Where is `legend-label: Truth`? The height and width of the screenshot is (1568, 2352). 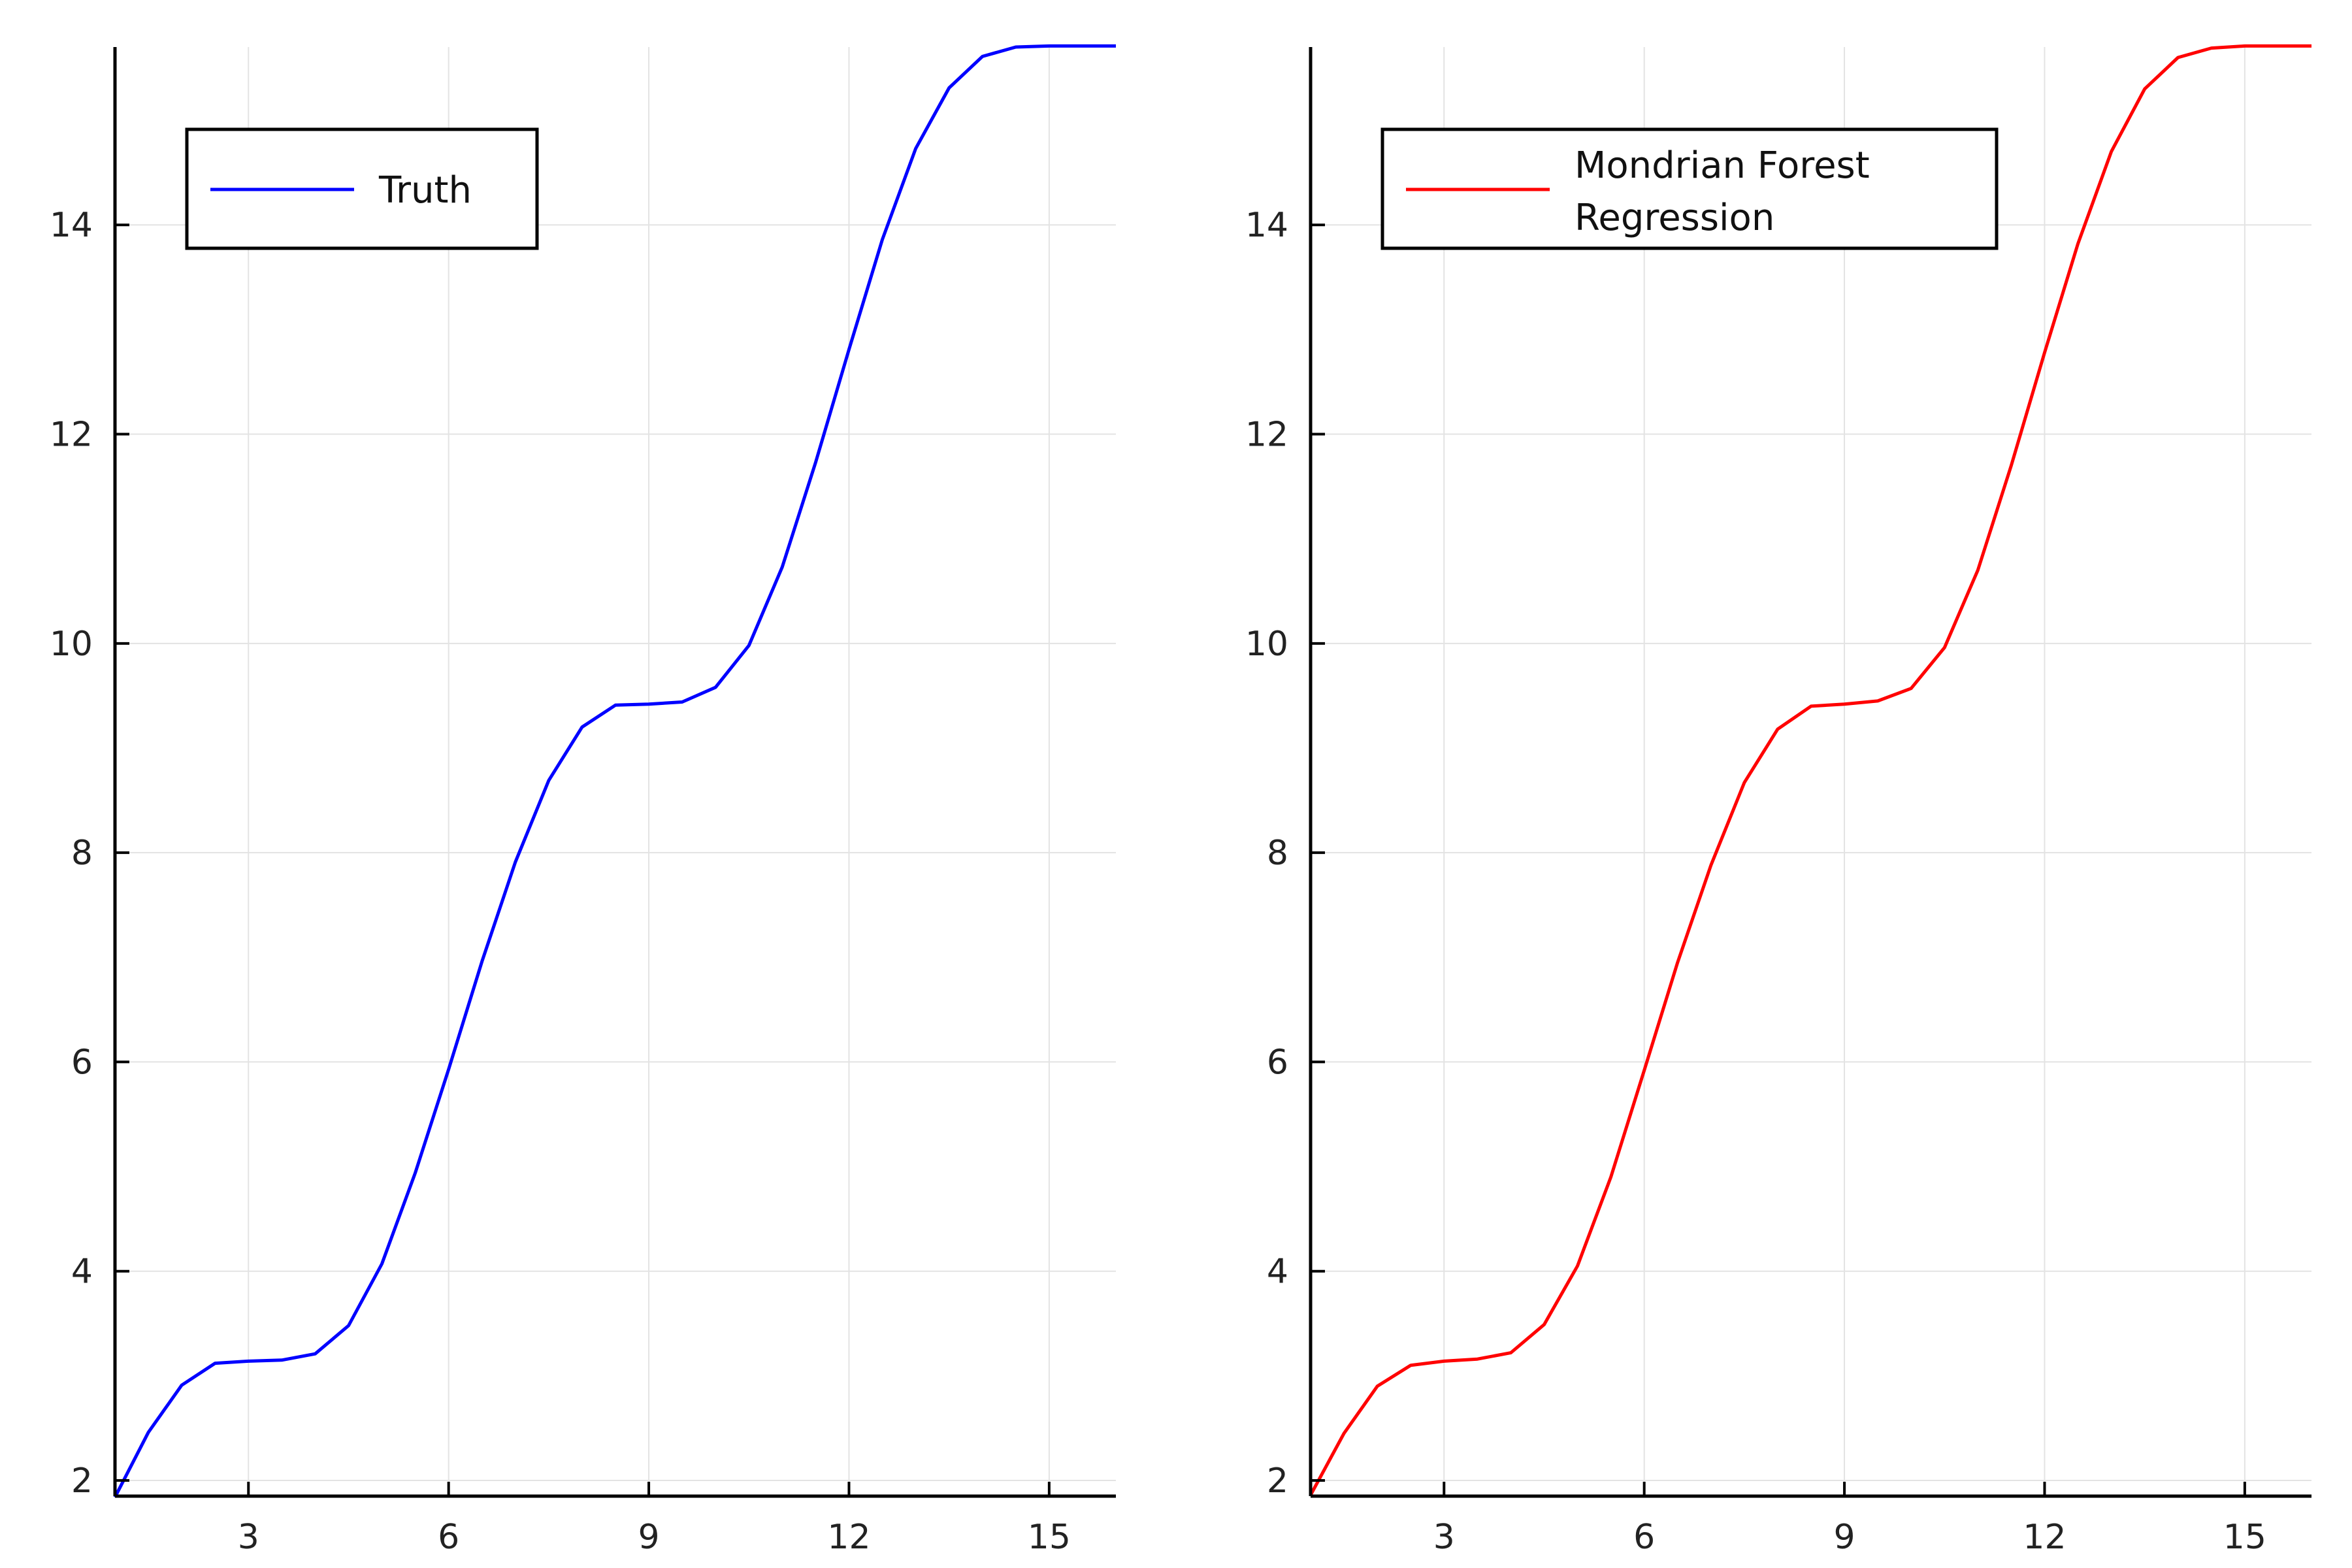
legend-label: Truth is located at coordinates (425, 190).